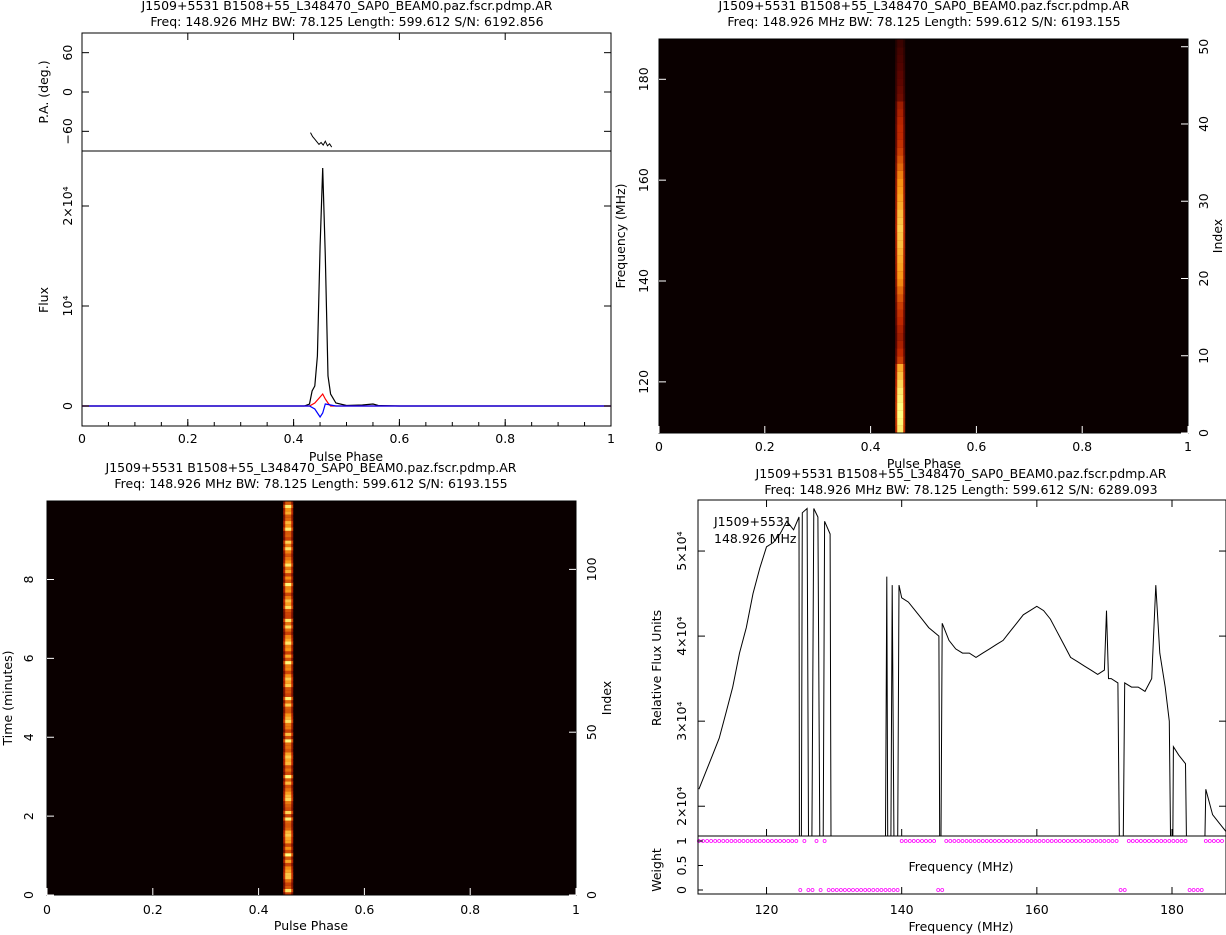 The image size is (1226, 935). What do you see at coordinates (681, 720) in the screenshot?
I see `y-tick-label: 3×10⁴` at bounding box center [681, 720].